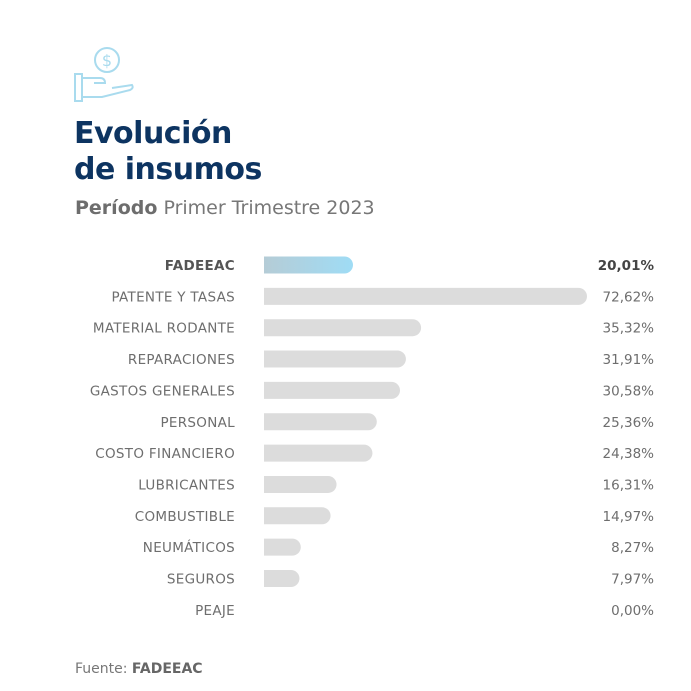 The image size is (691, 691). I want to click on category-label: COMBUSTIBLE, so click(185, 517).